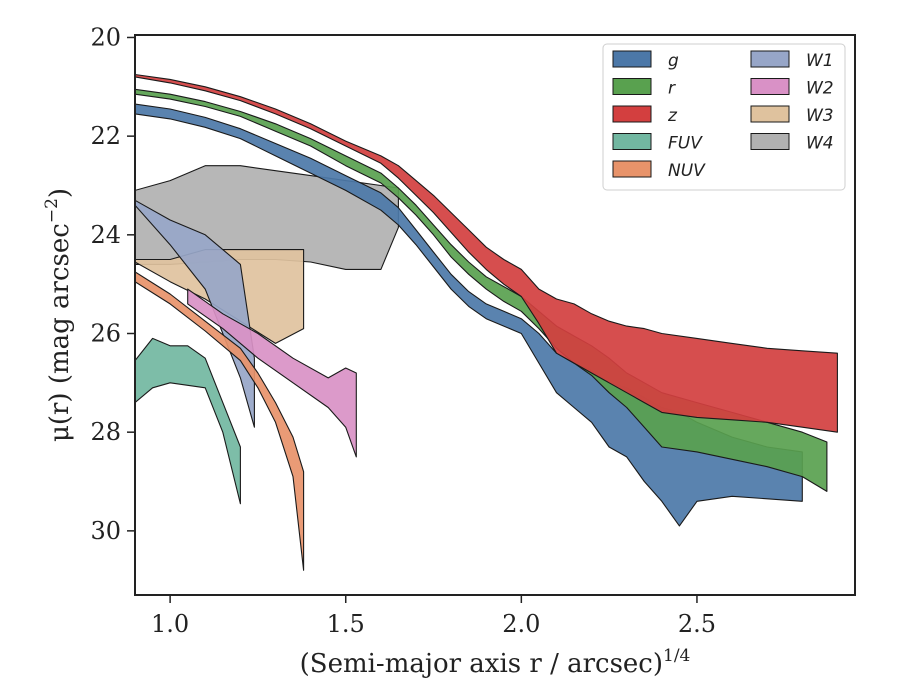 The width and height of the screenshot is (900, 700). I want to click on x-tick-label: 2.5, so click(697, 624).